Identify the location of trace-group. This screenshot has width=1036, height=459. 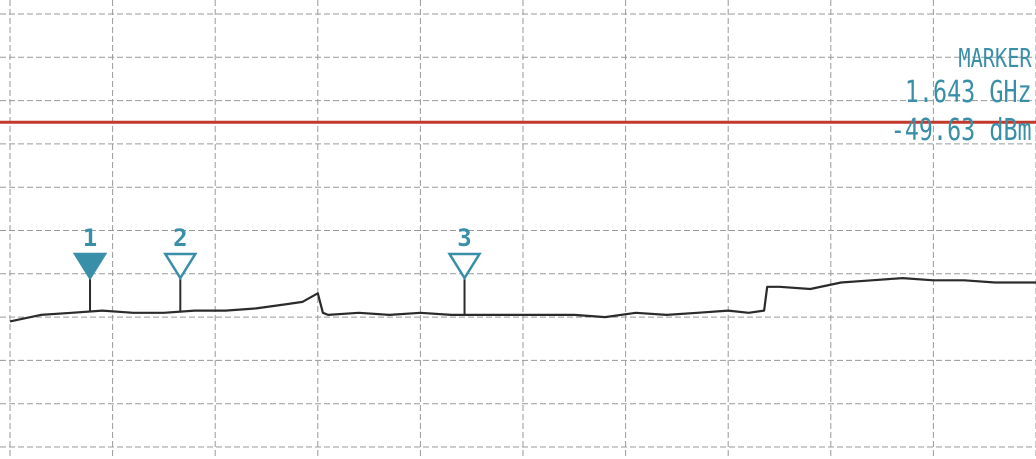
(522, 300).